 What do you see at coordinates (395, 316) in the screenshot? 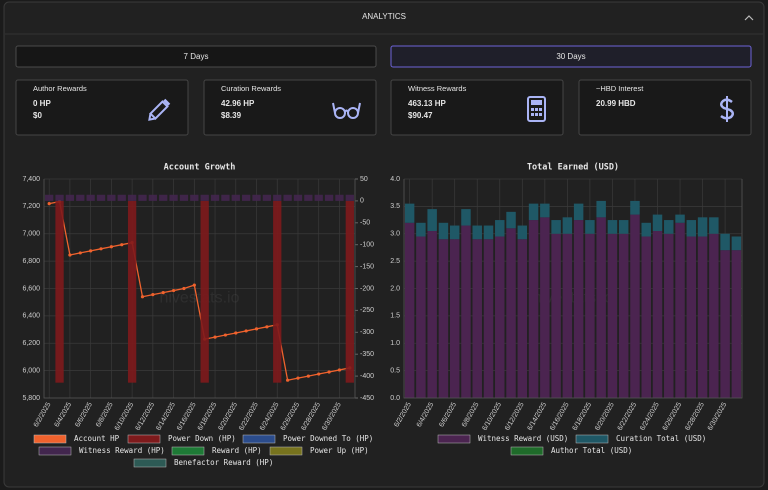
I see `y-tick-label: 1.5` at bounding box center [395, 316].